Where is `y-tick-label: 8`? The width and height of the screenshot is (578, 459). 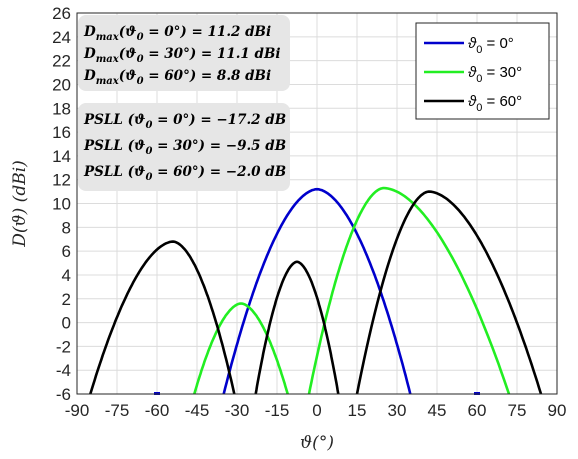
y-tick-label: 8 is located at coordinates (66, 227).